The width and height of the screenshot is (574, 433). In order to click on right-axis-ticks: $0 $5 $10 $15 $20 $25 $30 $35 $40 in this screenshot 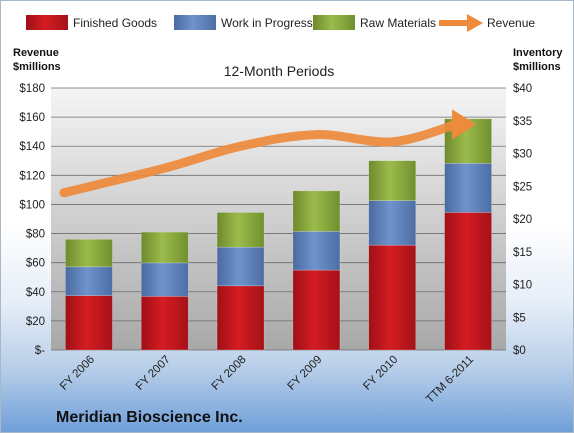, I will do `click(522, 220)`.